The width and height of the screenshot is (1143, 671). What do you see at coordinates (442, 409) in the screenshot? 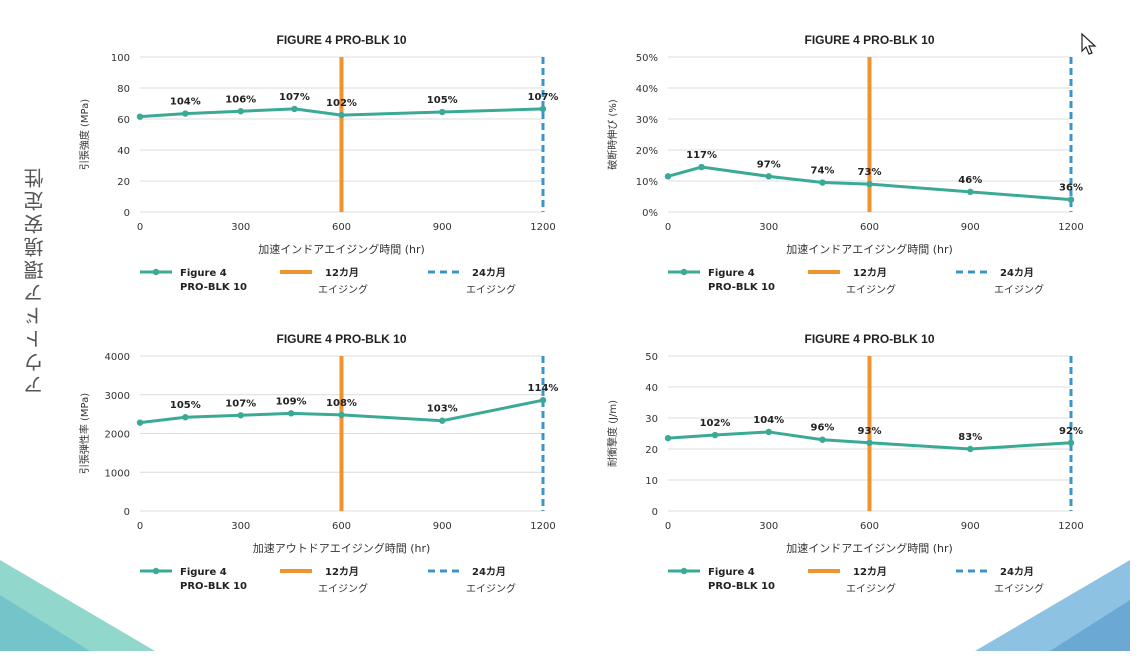
I see `data-label: 103%` at bounding box center [442, 409].